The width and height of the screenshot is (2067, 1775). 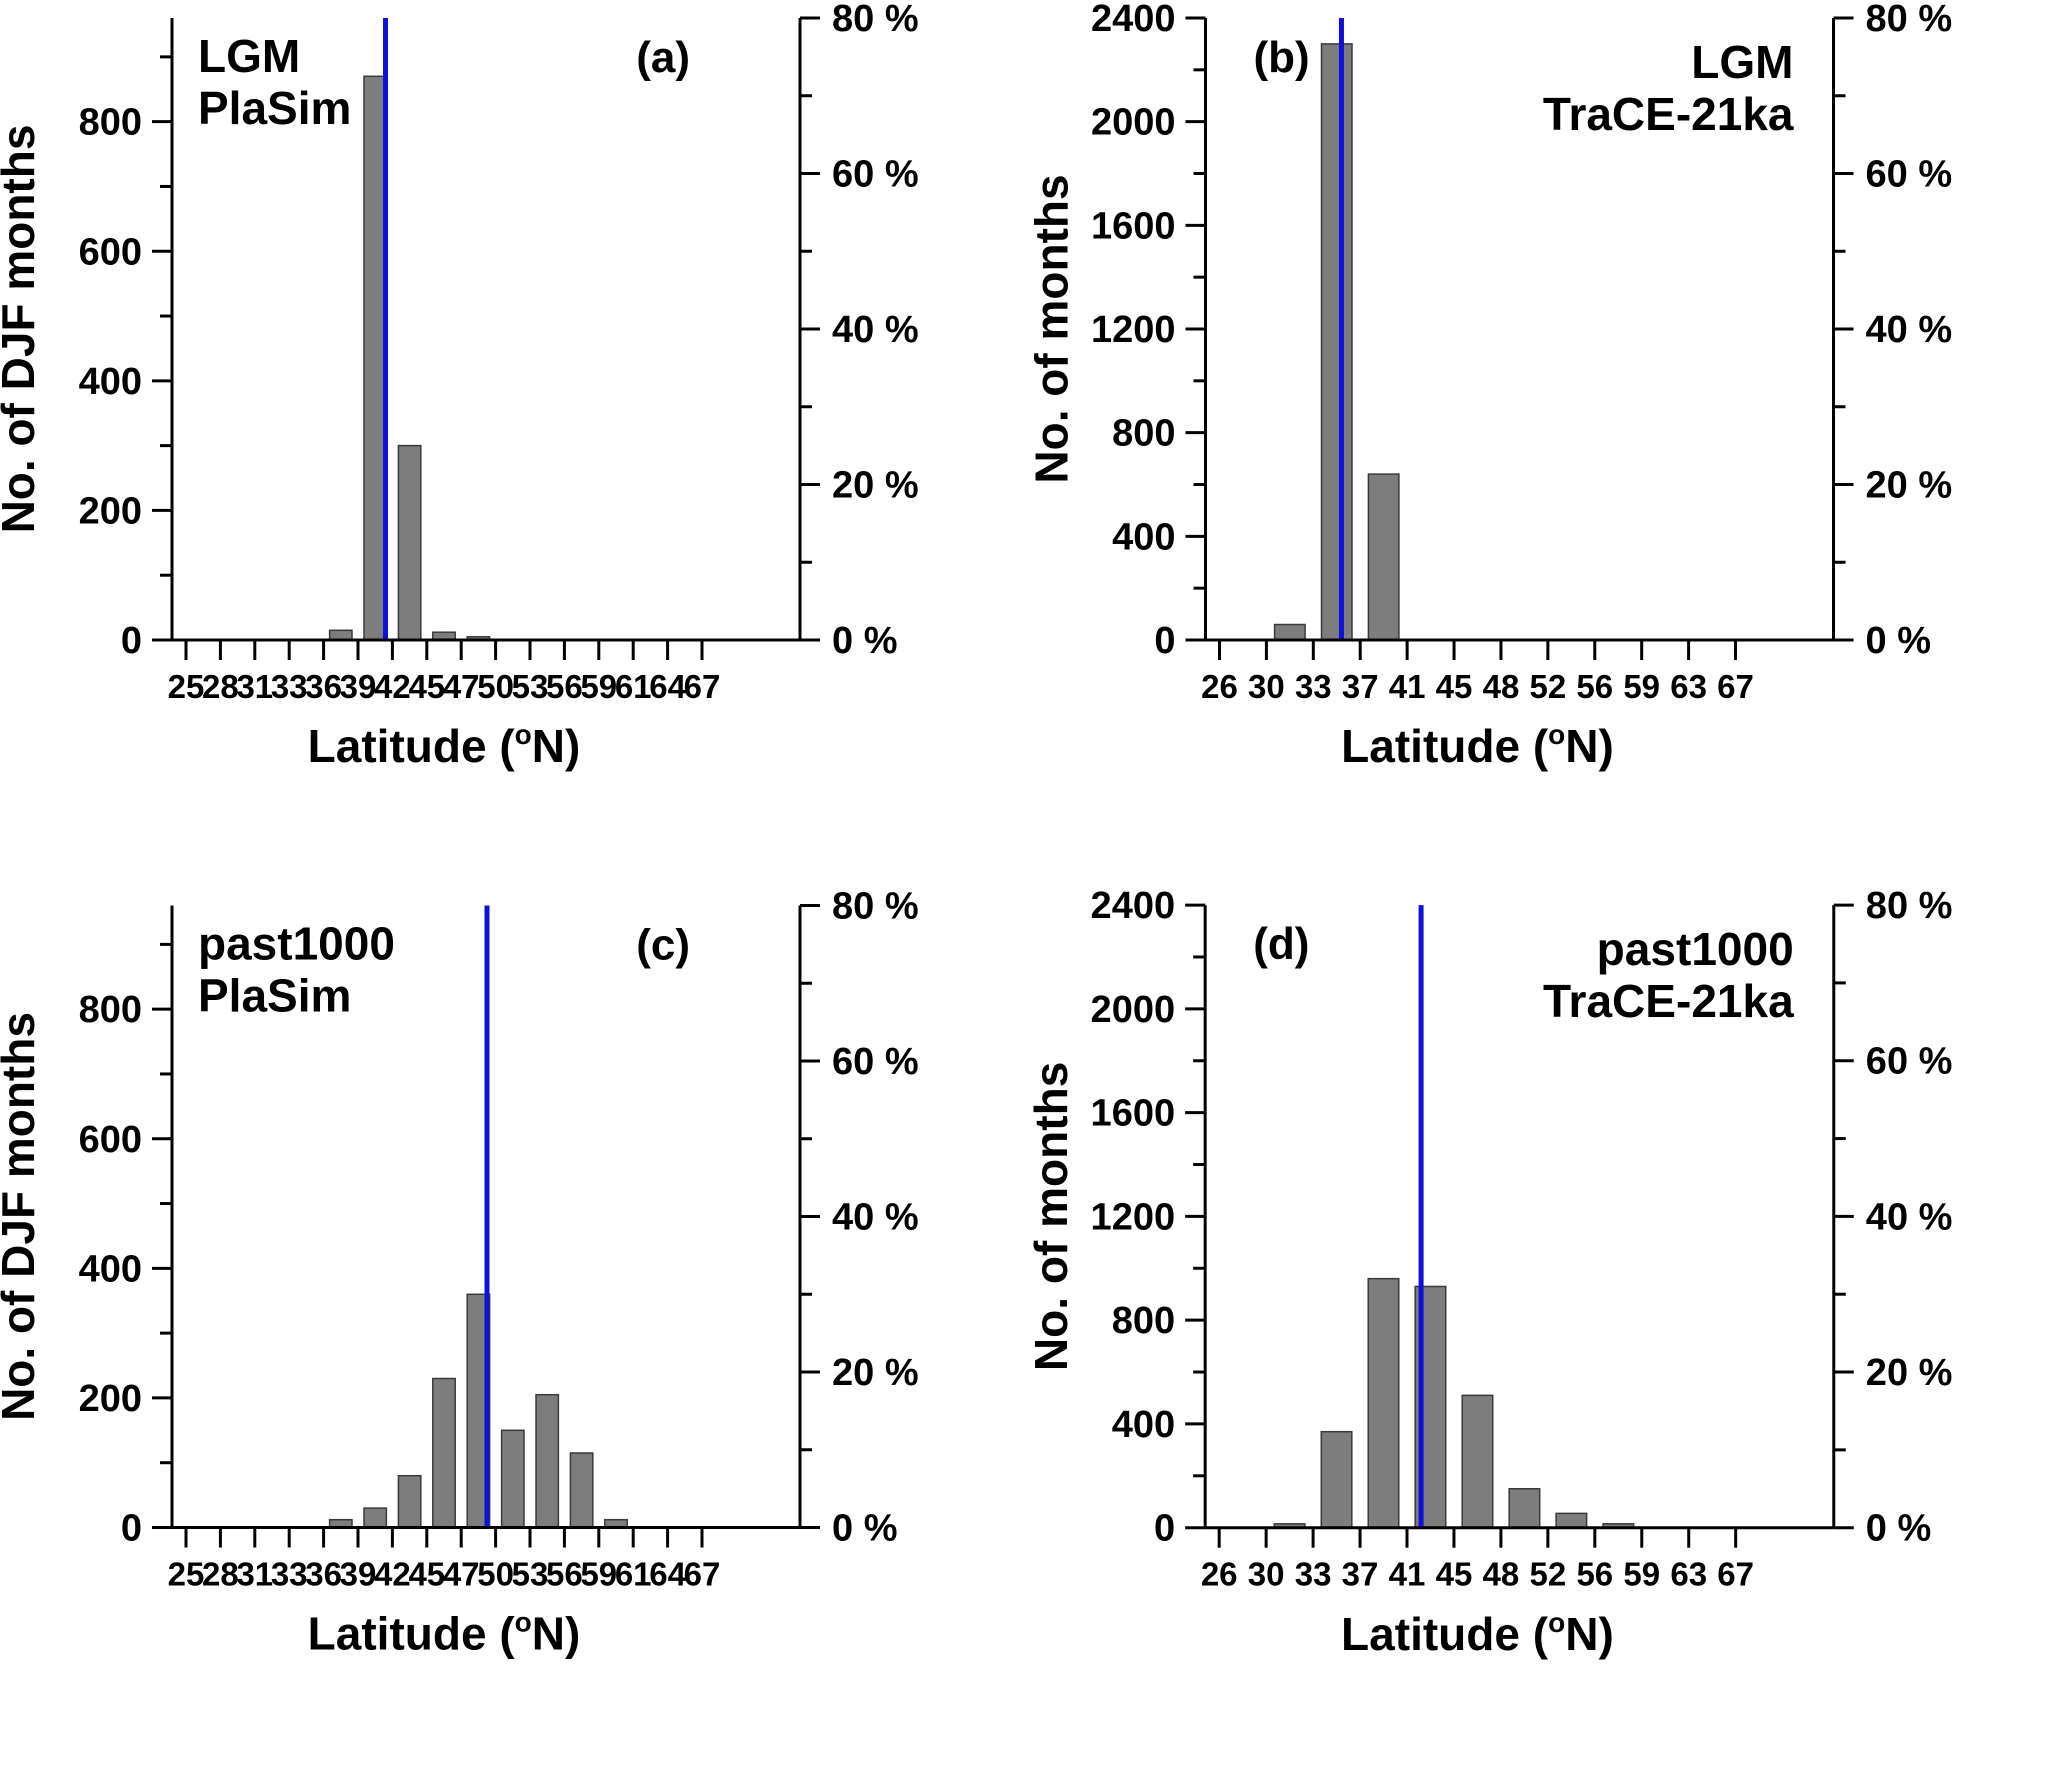 What do you see at coordinates (1055, 328) in the screenshot?
I see `y-axis-label: No. of months` at bounding box center [1055, 328].